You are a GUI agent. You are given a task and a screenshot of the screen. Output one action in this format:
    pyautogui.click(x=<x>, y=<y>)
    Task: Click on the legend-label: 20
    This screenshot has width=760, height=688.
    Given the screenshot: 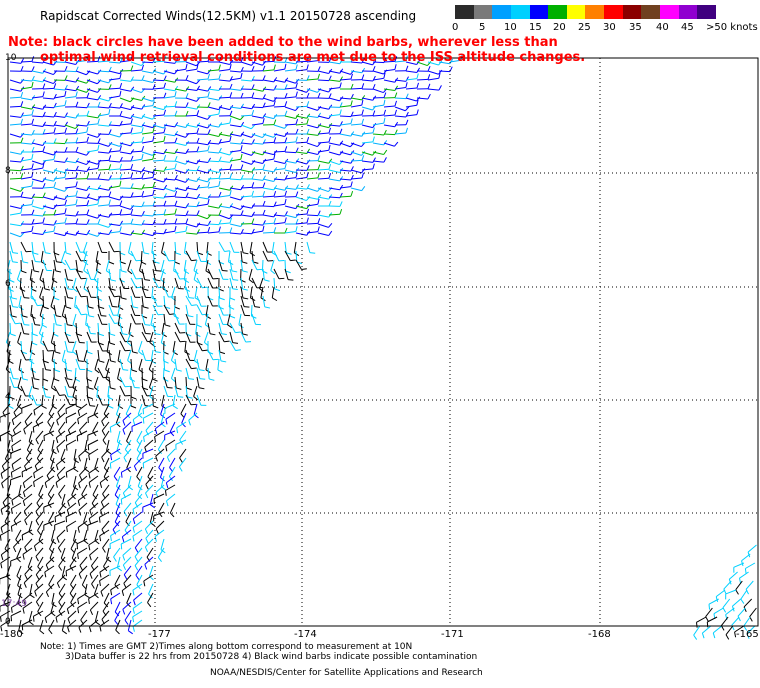 What is the action you would take?
    pyautogui.click(x=559, y=27)
    